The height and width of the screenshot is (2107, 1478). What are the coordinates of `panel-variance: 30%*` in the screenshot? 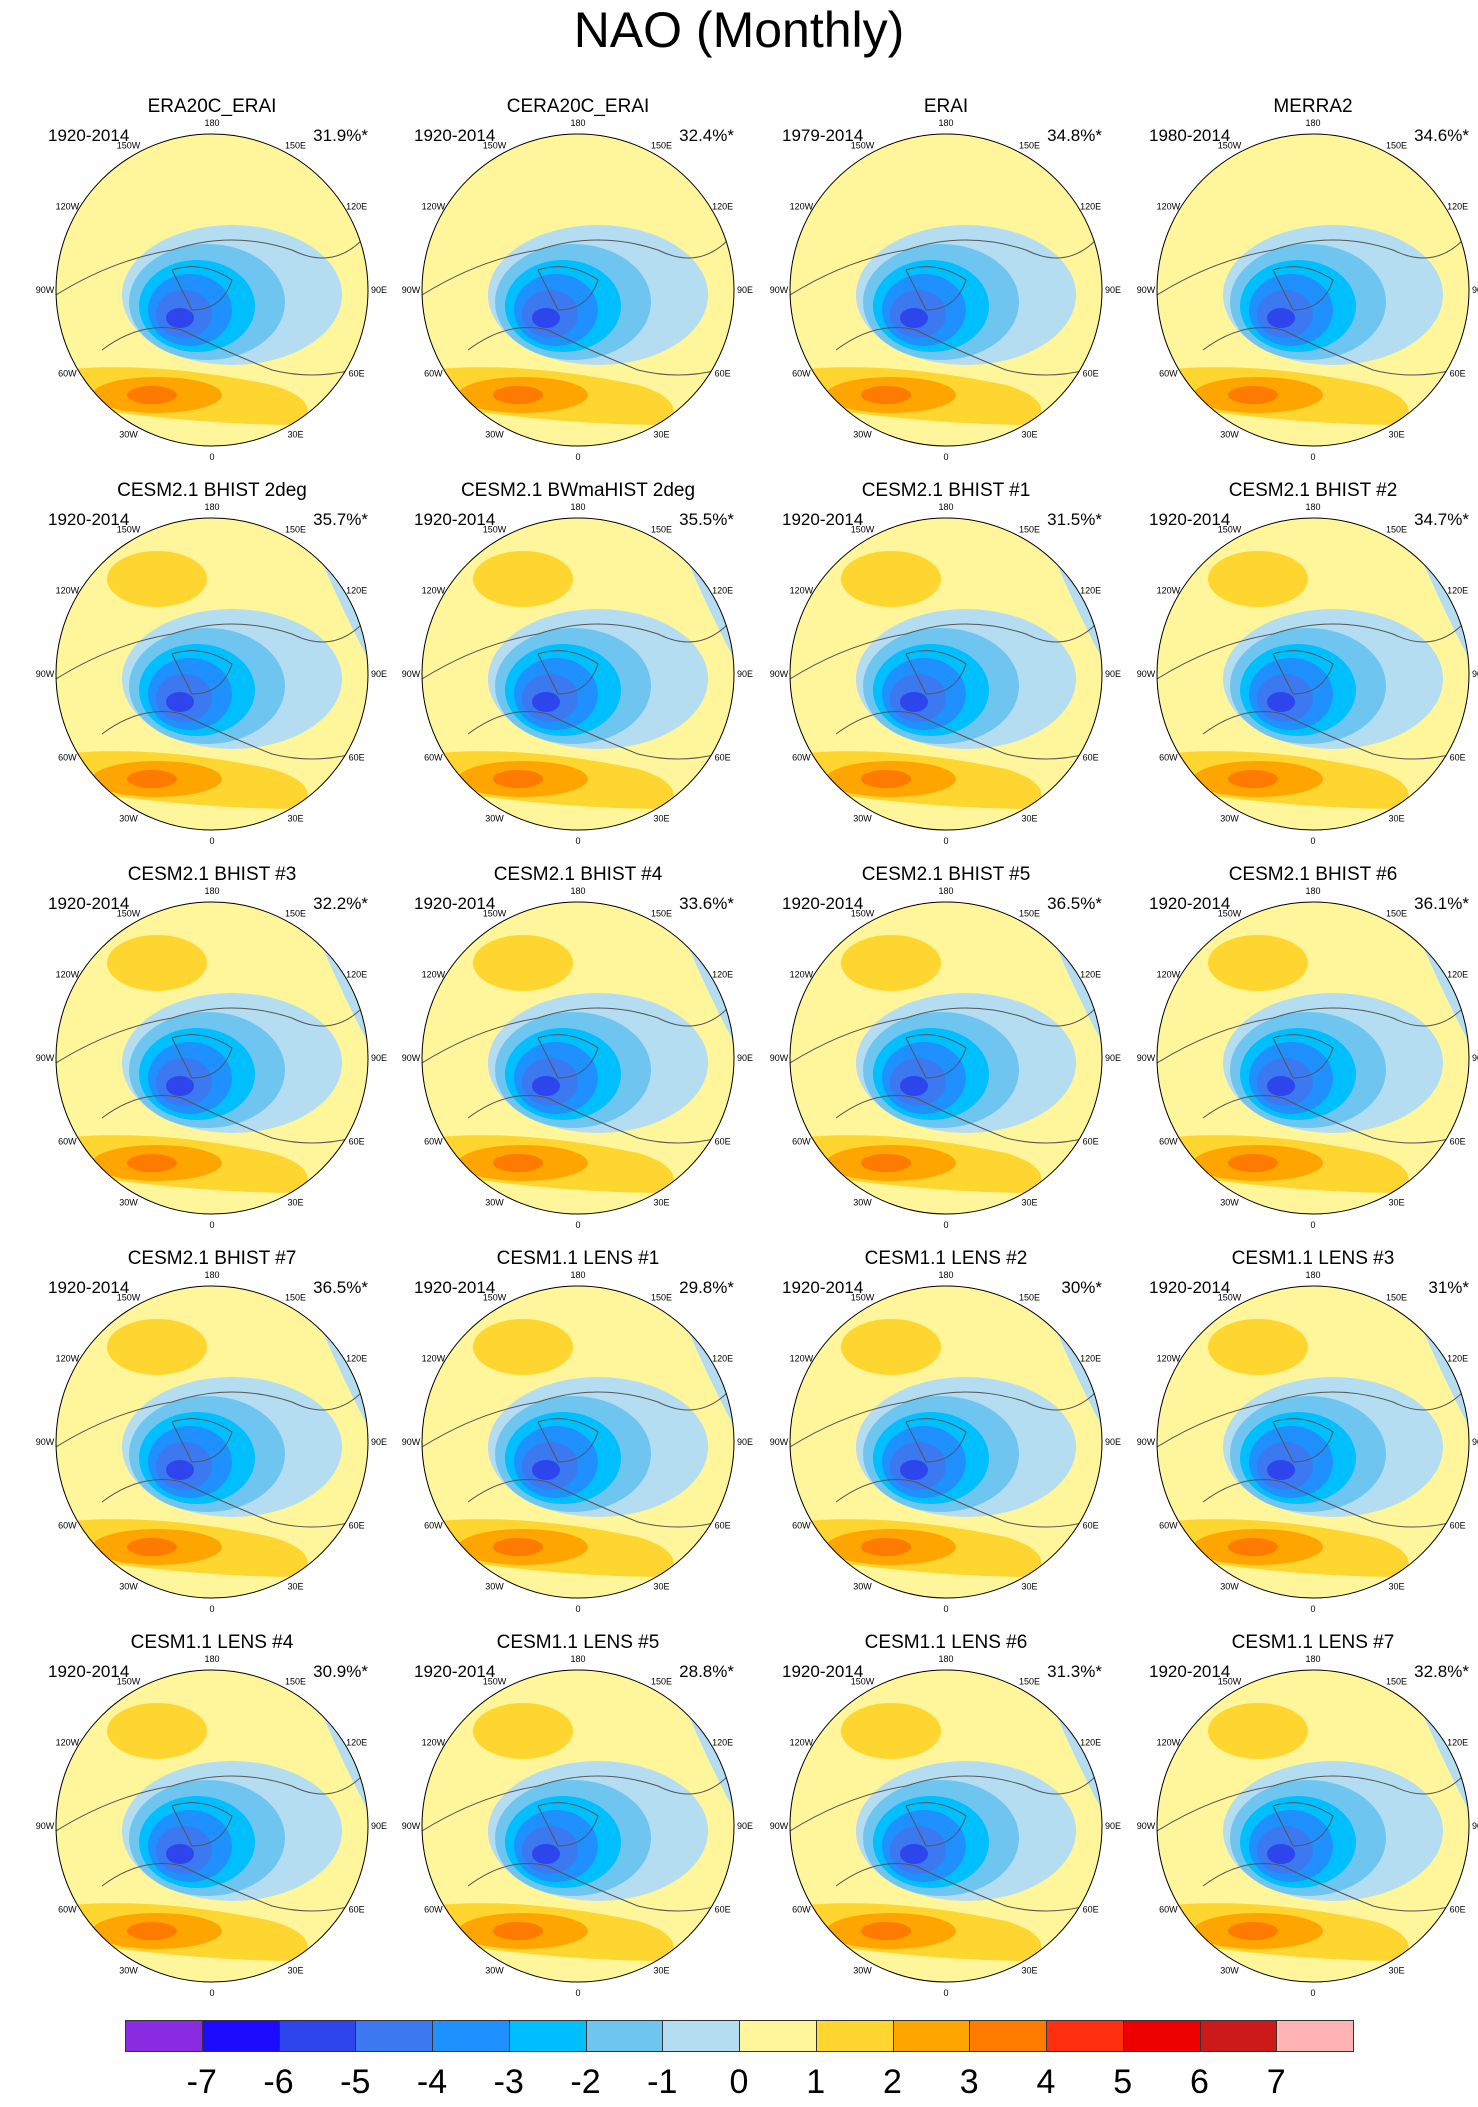 It's located at (1081, 1287).